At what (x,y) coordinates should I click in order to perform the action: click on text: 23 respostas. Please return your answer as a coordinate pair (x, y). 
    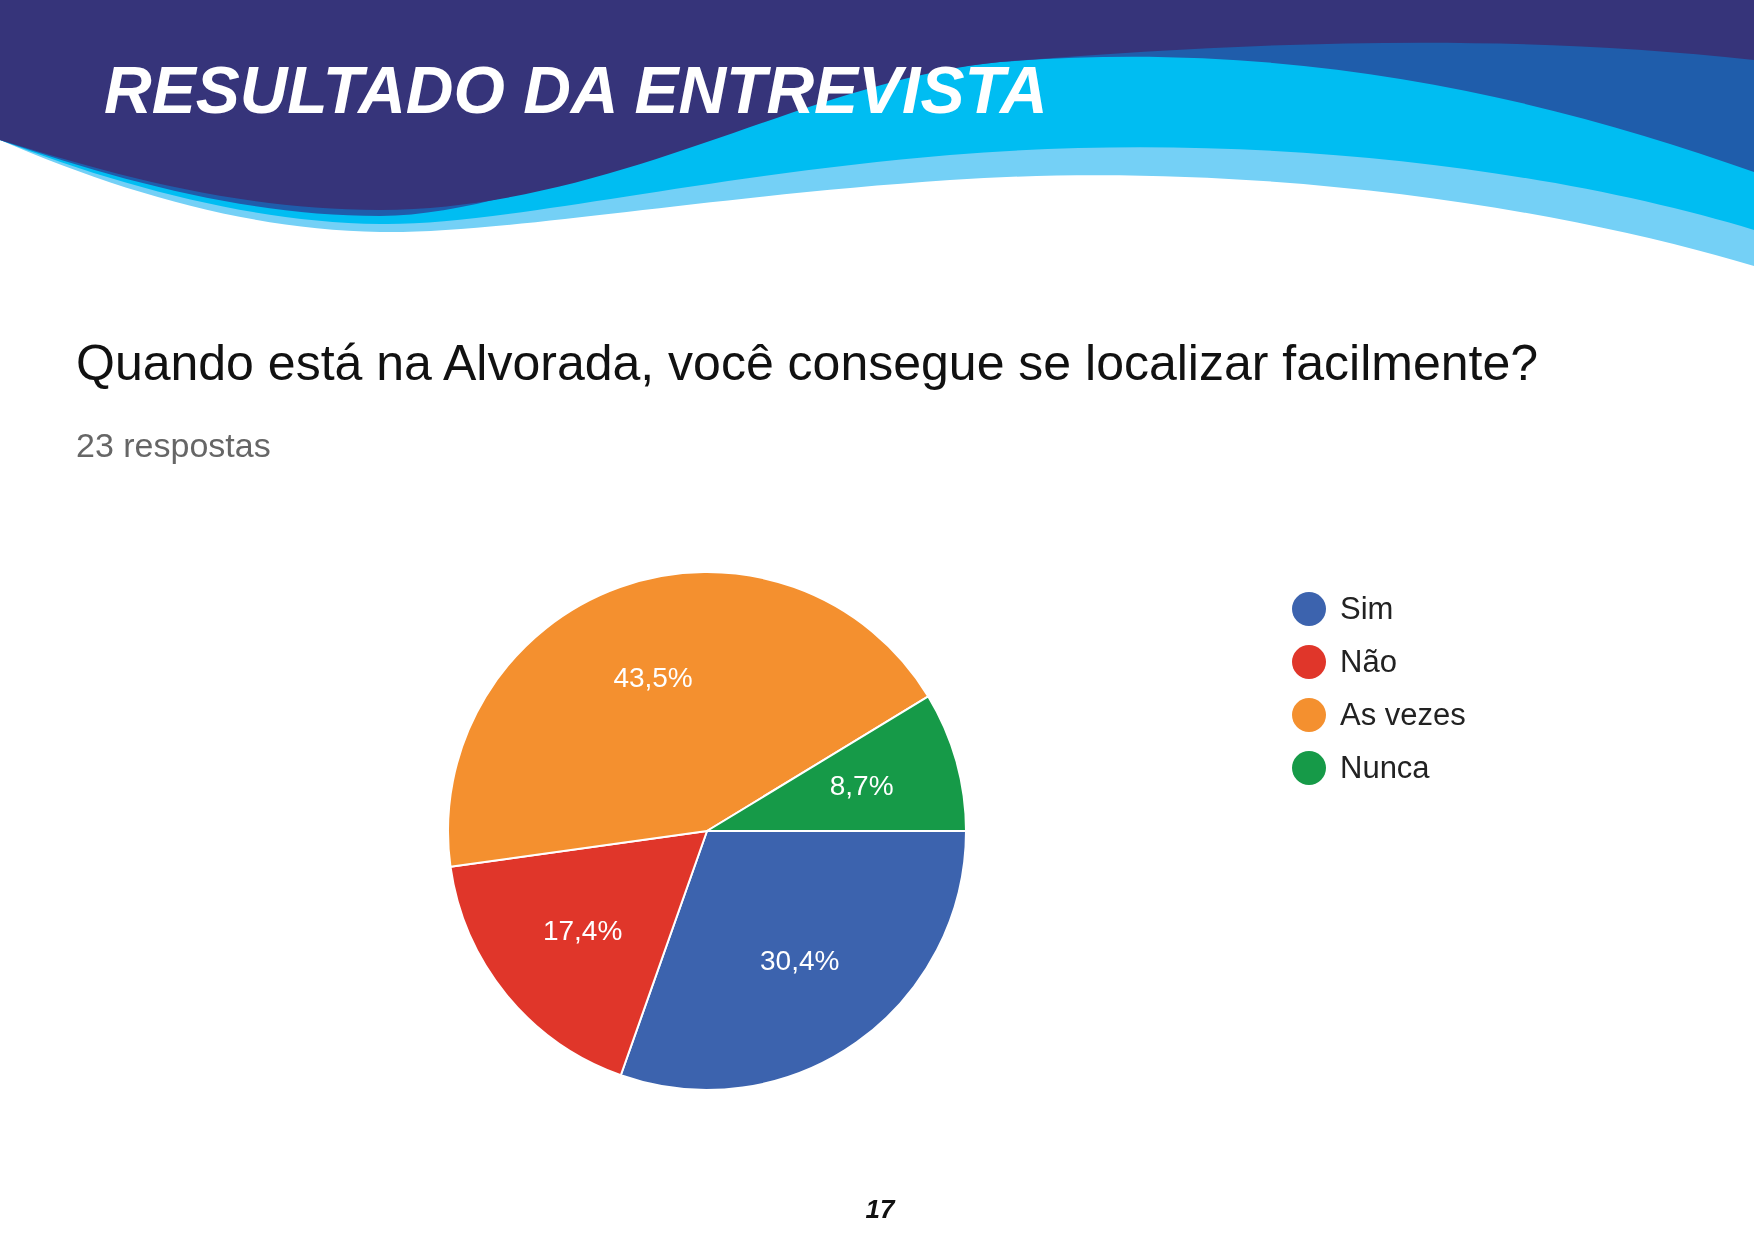
    Looking at the image, I should click on (173, 445).